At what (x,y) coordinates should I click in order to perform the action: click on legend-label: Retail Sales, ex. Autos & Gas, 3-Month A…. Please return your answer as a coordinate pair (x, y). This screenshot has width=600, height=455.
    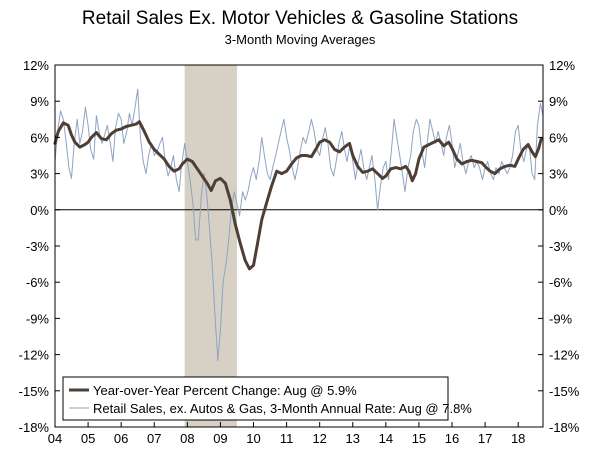
    Looking at the image, I should click on (282, 408).